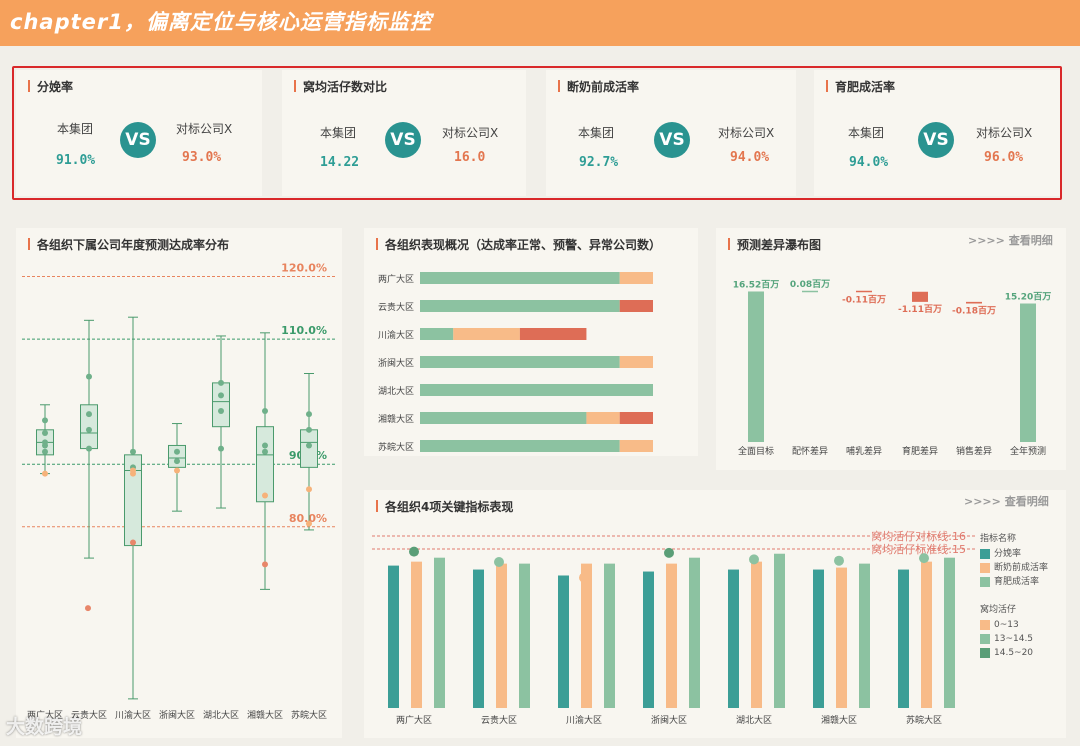 This screenshot has width=1080, height=746. What do you see at coordinates (1006, 639) in the screenshot?
I see `legend-item-range-2: 13~14.5` at bounding box center [1006, 639].